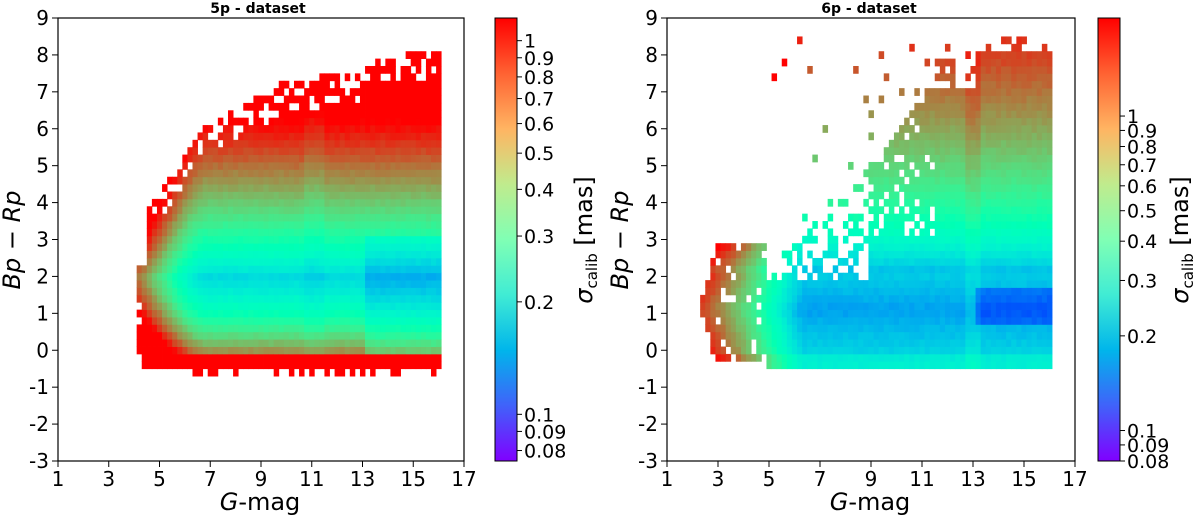 Image resolution: width=1200 pixels, height=519 pixels. Describe the element at coordinates (42, 129) in the screenshot. I see `y-tick-label: 6` at that location.